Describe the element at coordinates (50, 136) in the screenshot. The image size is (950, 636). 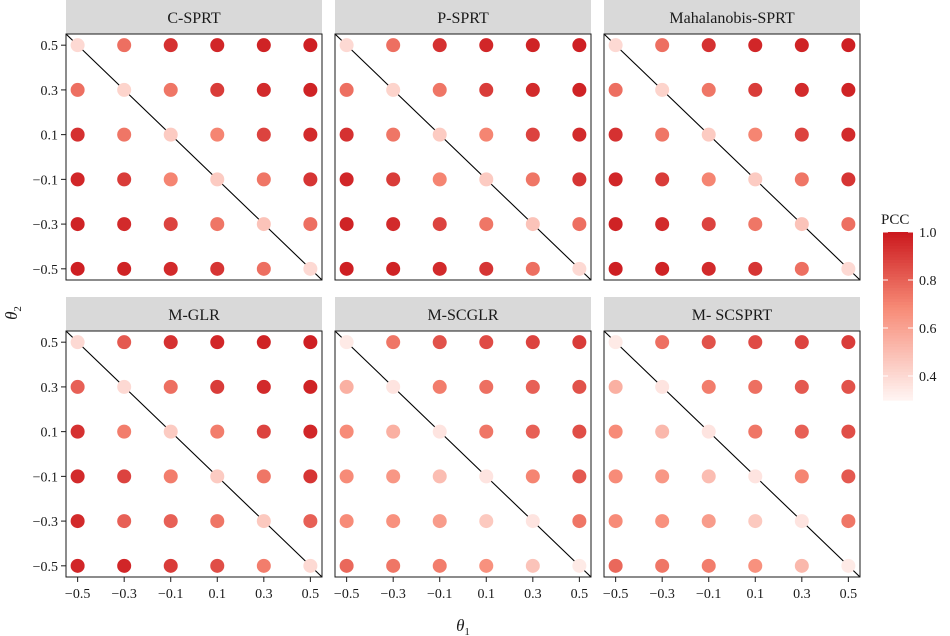
I see `y-tick-label: 0.1` at that location.